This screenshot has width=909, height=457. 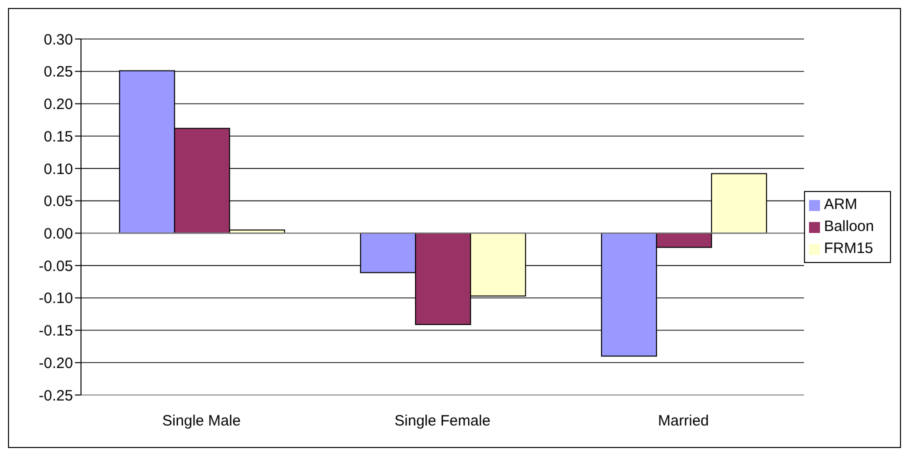 I want to click on y-tick-label: -0.25, so click(x=55, y=395).